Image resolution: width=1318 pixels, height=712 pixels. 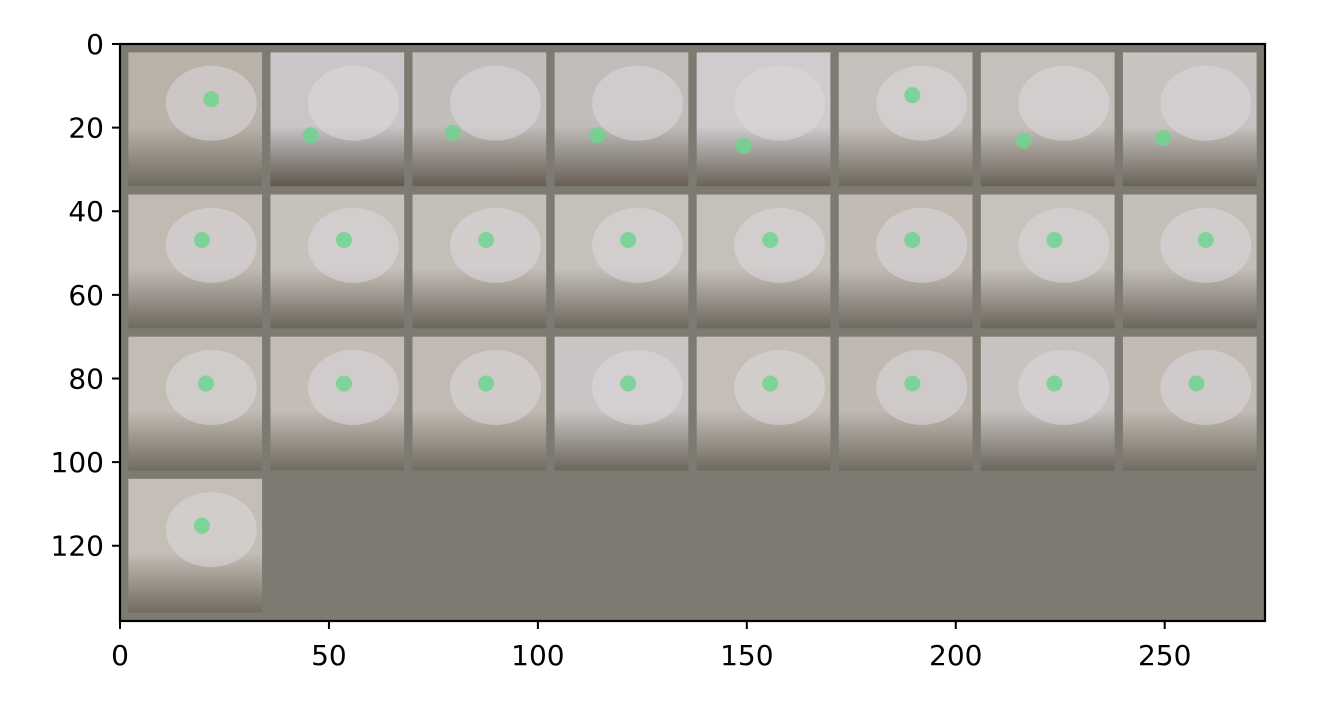 I want to click on x-tick-label: 150, so click(x=746, y=655).